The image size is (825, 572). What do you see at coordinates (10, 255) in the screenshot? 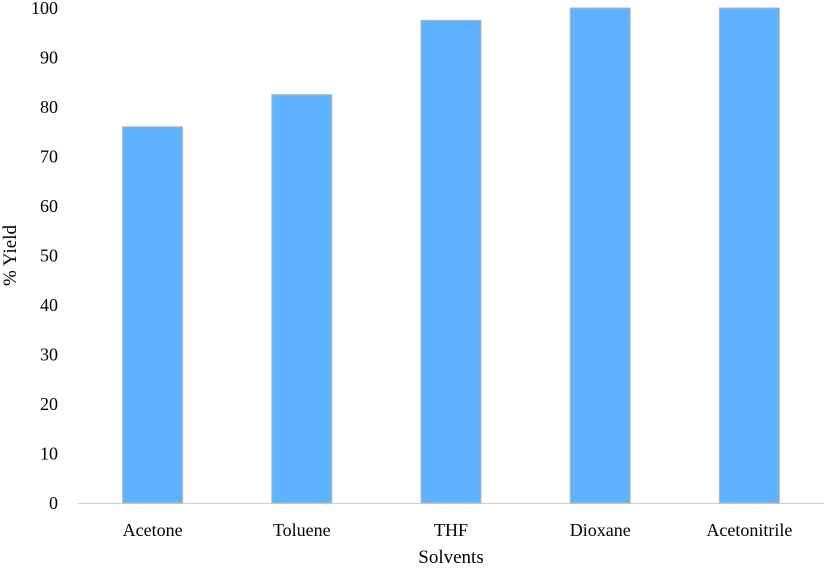
I see `y-axis-title: % Yield` at bounding box center [10, 255].